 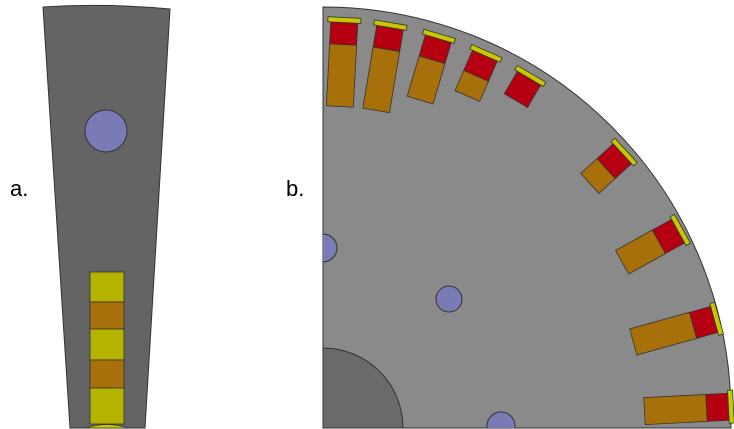 I want to click on winding-stack, so click(x=107, y=350).